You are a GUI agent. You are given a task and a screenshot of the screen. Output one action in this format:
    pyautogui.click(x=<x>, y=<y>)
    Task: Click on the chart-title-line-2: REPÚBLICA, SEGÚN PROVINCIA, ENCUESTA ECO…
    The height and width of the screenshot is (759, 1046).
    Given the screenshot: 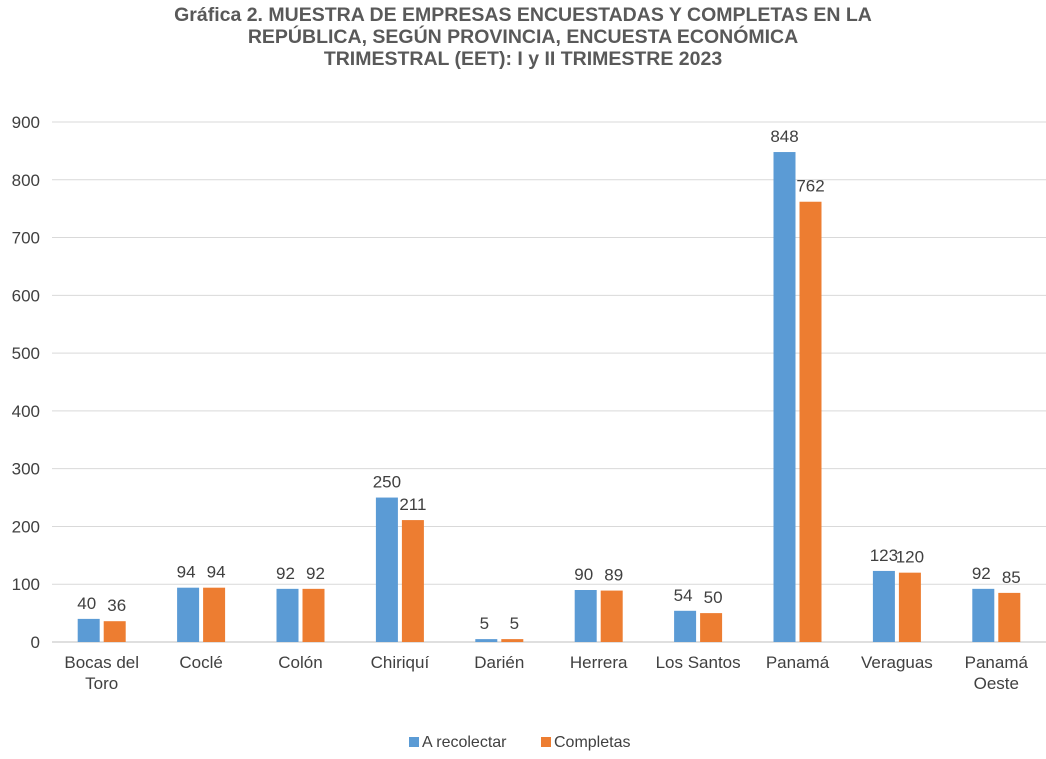 What is the action you would take?
    pyautogui.click(x=523, y=37)
    